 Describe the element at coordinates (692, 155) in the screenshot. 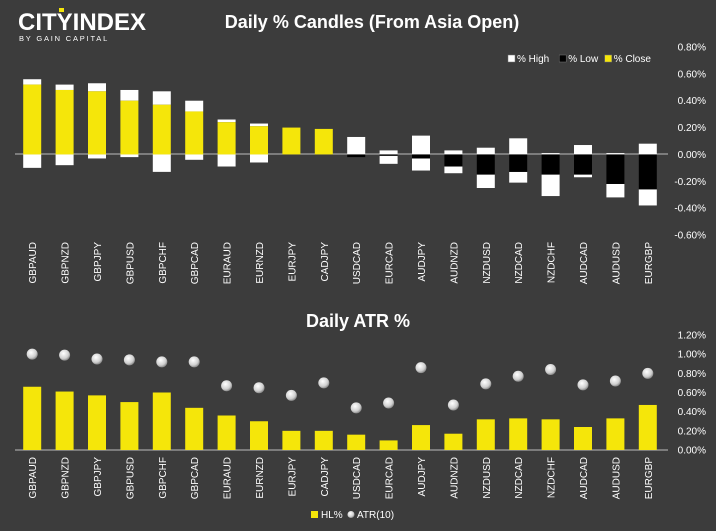

I see `chart1-ytick-label: 0.00%` at that location.